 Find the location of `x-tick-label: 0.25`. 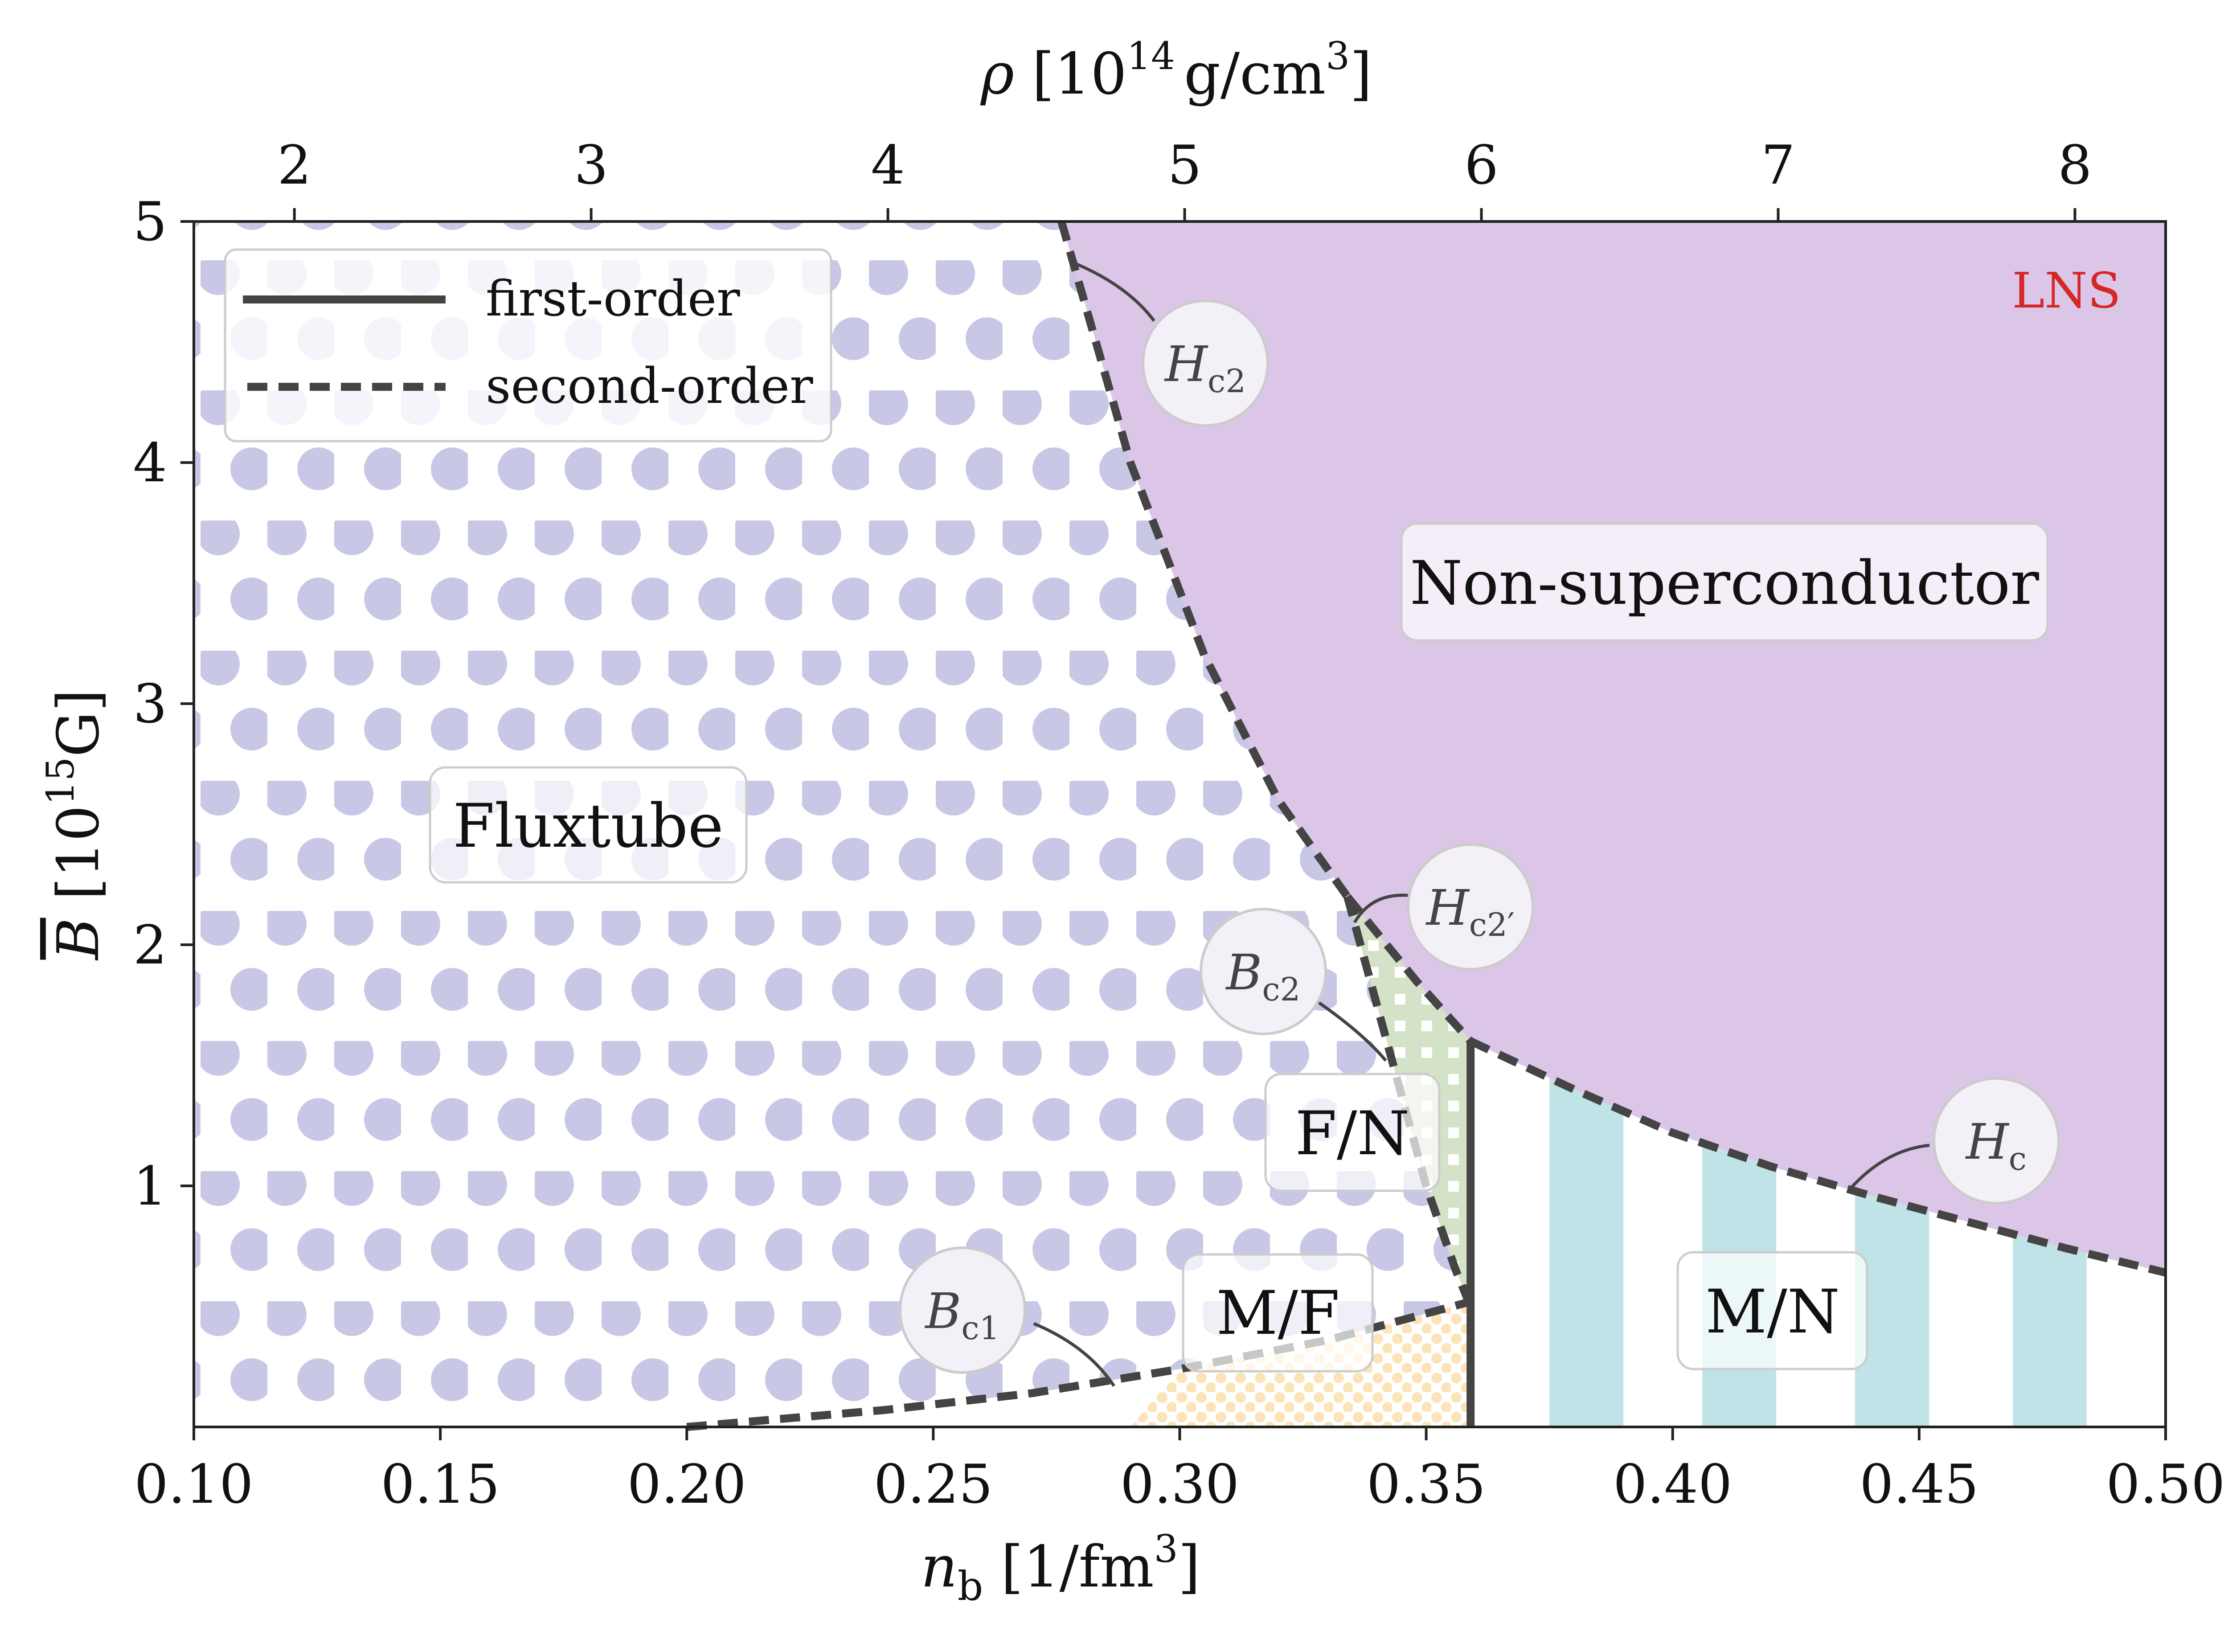

x-tick-label: 0.25 is located at coordinates (933, 1485).